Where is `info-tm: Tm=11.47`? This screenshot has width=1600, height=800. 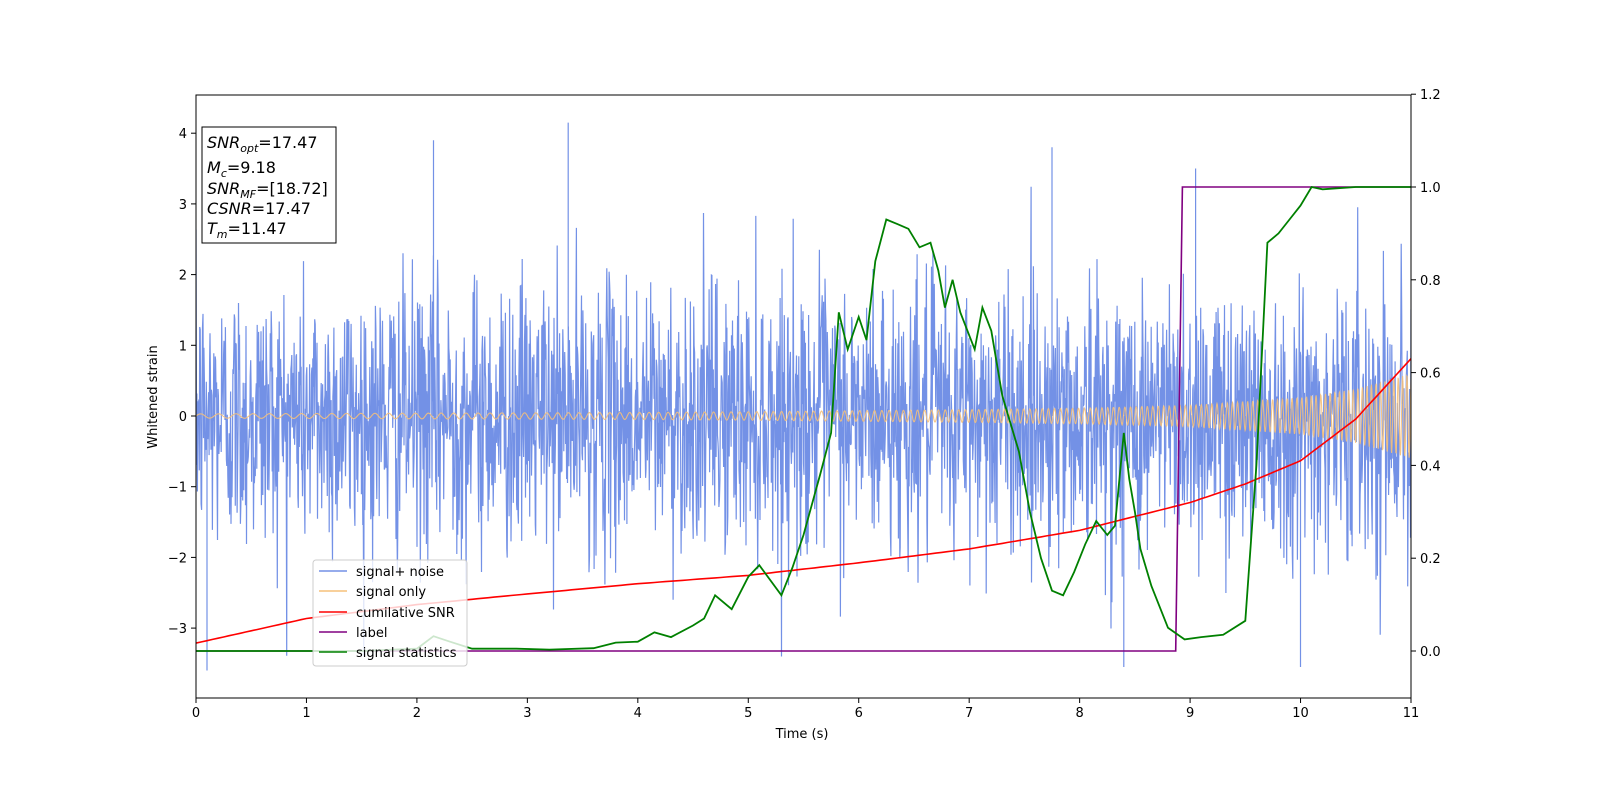 info-tm: Tm=11.47 is located at coordinates (247, 230).